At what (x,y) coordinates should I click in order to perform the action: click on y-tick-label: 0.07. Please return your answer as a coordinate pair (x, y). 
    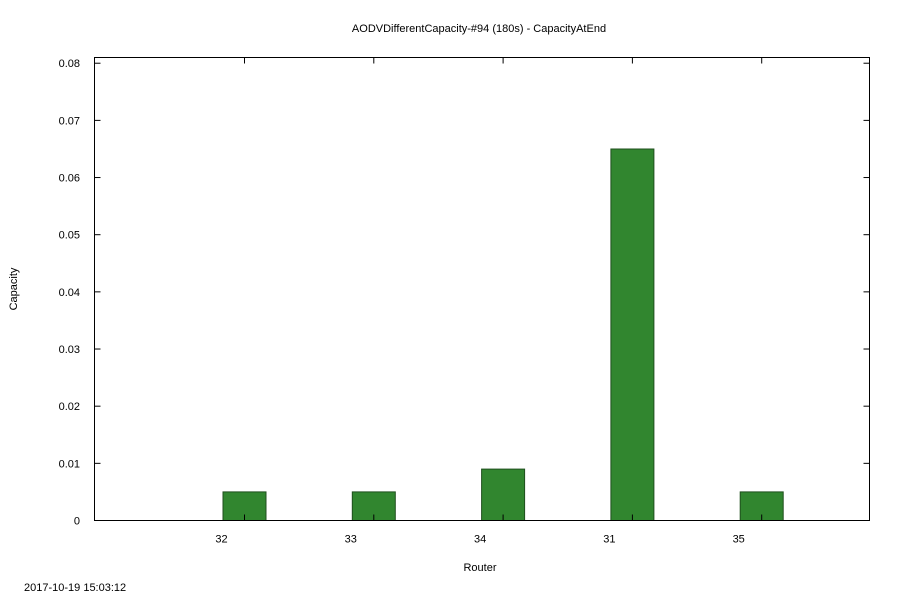
    Looking at the image, I should click on (69, 121).